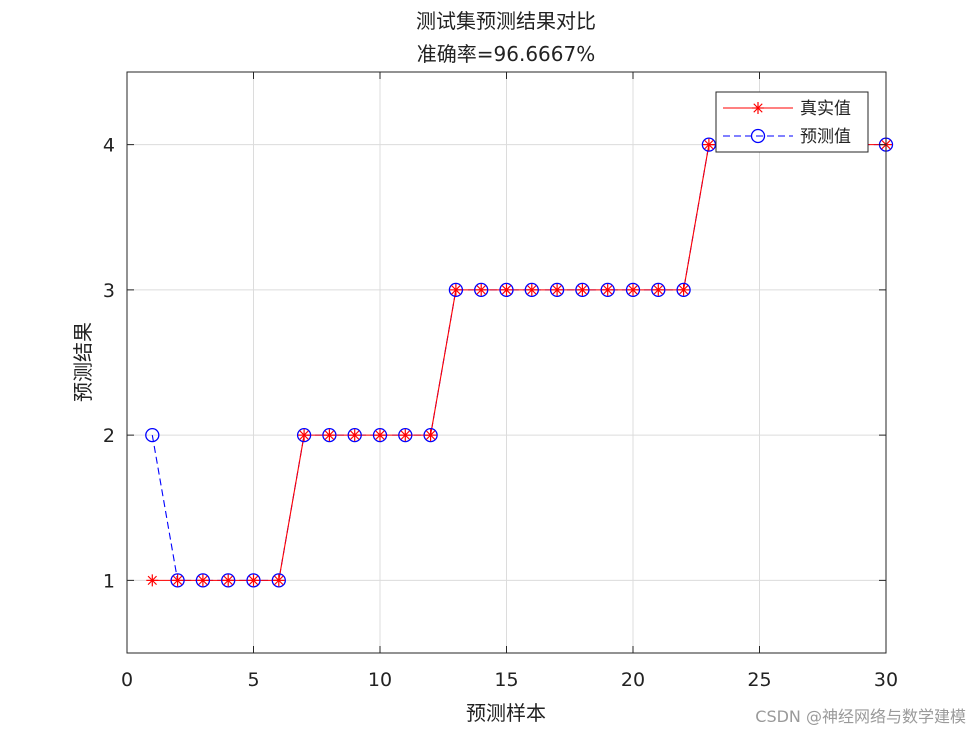  Describe the element at coordinates (109, 146) in the screenshot. I see `y-tick-label: 4` at that location.